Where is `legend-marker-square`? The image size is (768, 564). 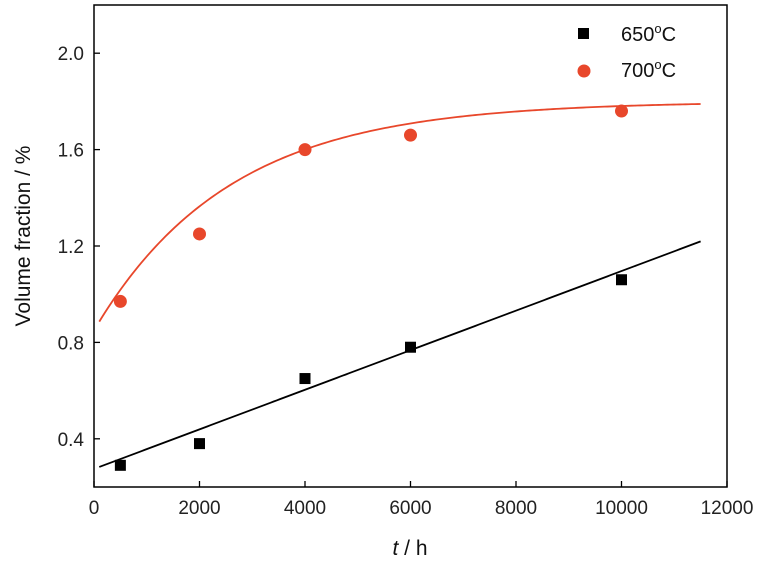 legend-marker-square is located at coordinates (583, 33).